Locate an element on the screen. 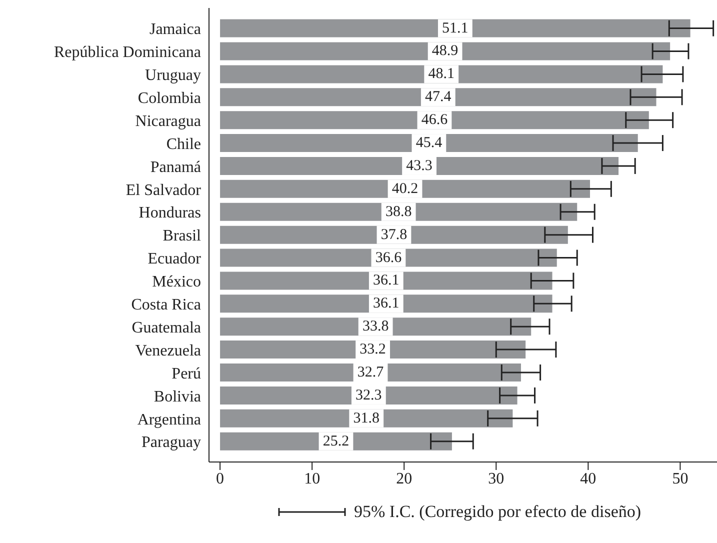 The height and width of the screenshot is (543, 717). data-label: 48.9 is located at coordinates (445, 51).